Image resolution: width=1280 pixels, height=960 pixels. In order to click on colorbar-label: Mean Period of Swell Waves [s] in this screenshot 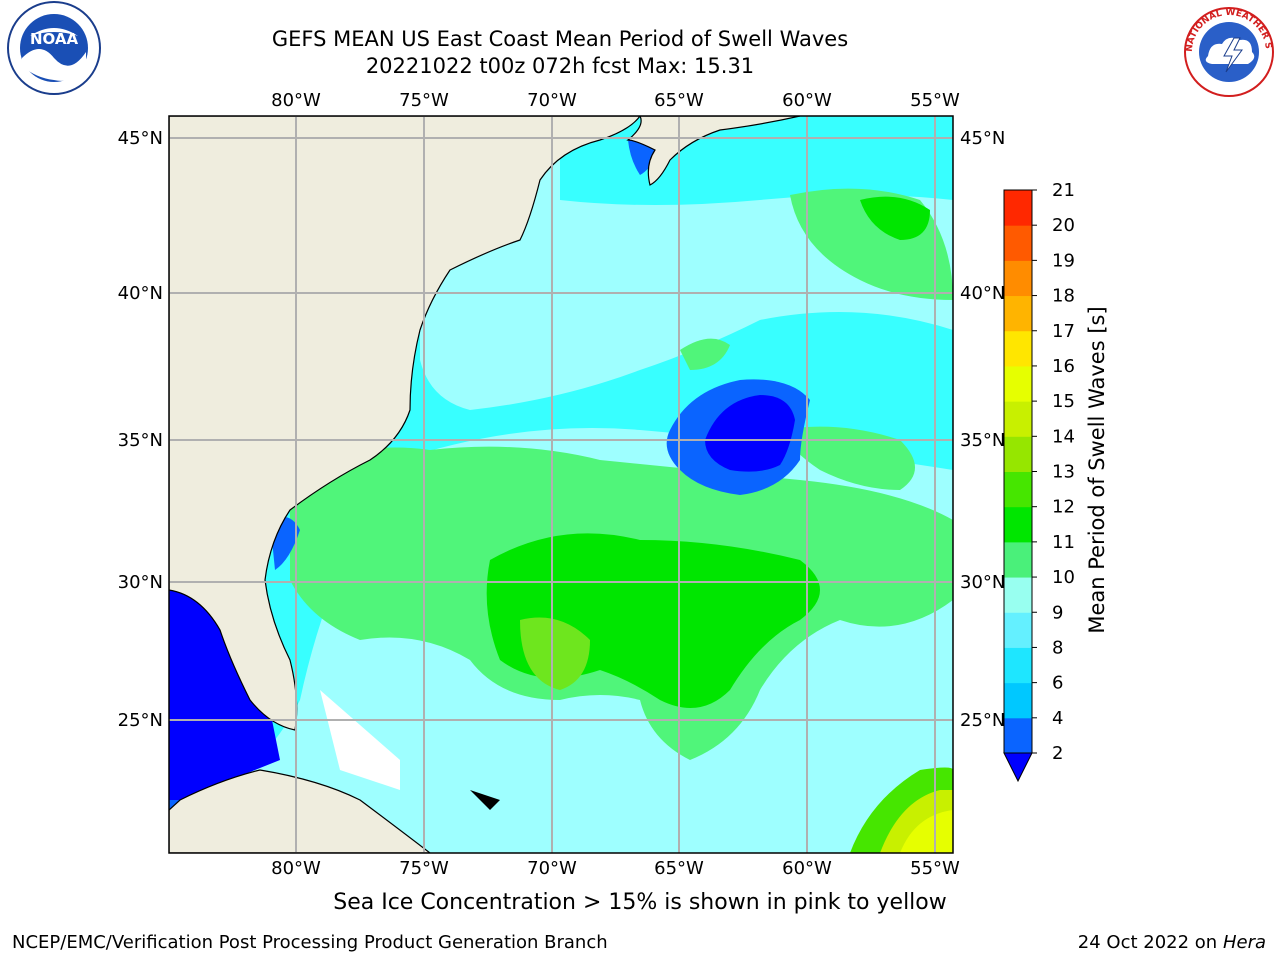, I will do `click(1097, 470)`.